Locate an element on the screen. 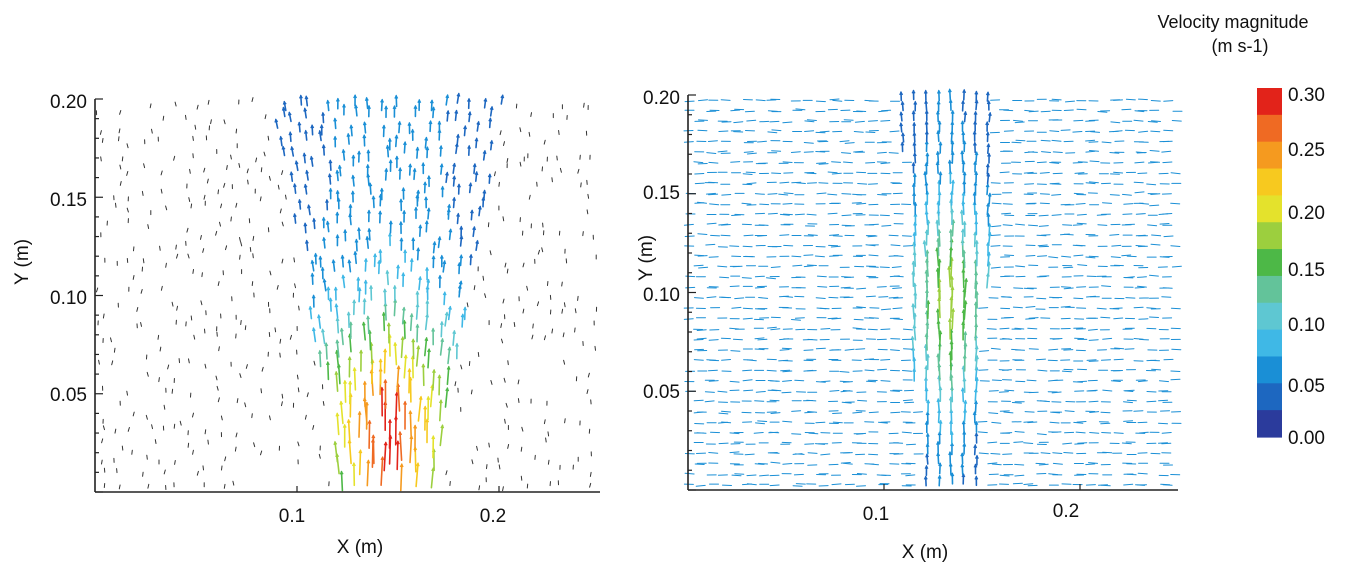 The width and height of the screenshot is (1356, 567). right-y-tick-label: 0.20 is located at coordinates (661, 98).